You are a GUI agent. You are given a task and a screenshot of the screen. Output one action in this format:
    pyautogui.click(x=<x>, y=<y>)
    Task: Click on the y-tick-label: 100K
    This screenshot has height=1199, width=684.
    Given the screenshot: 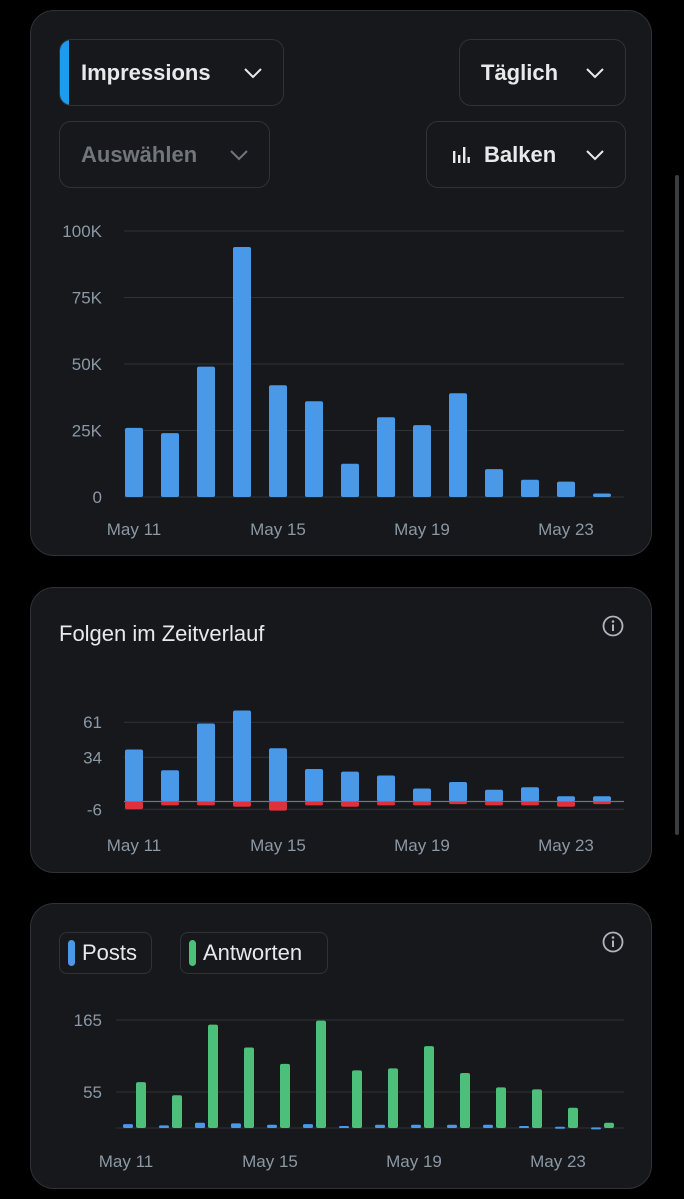 What is the action you would take?
    pyautogui.click(x=82, y=231)
    